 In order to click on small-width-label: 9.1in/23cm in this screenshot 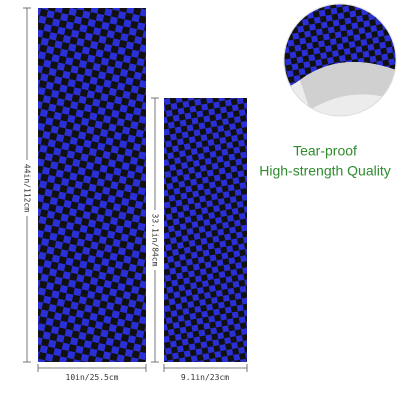, I will do `click(205, 377)`.